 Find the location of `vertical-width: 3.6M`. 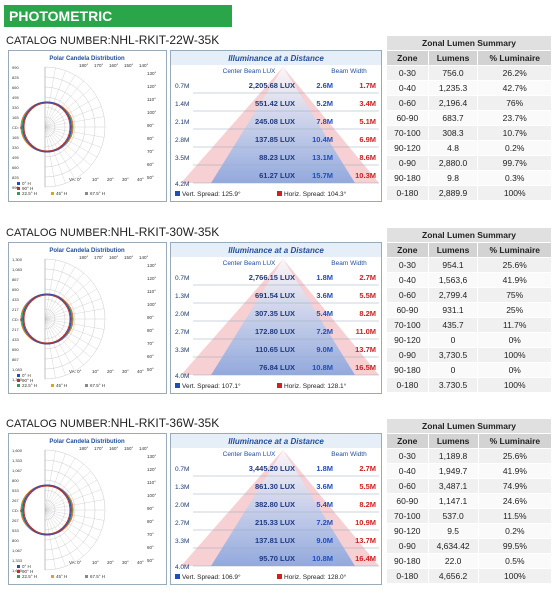

vertical-width: 3.6M is located at coordinates (324, 295).